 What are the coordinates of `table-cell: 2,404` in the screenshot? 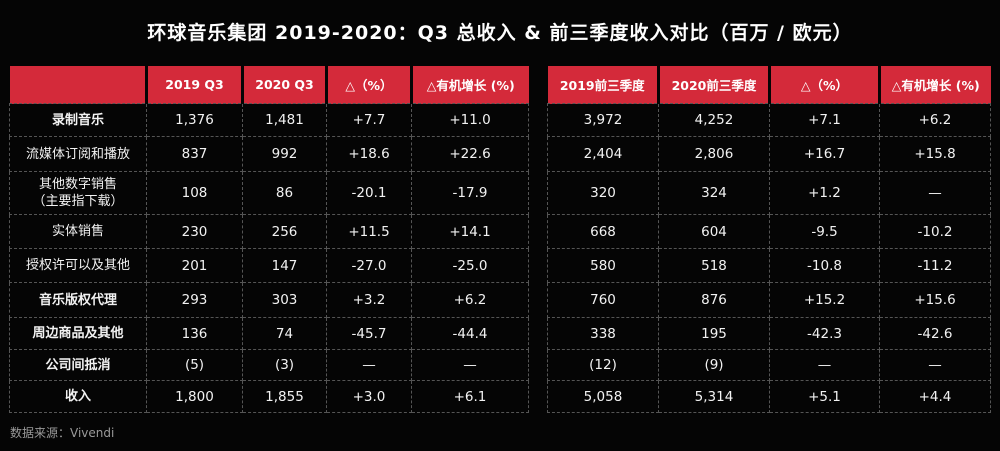 It's located at (603, 154).